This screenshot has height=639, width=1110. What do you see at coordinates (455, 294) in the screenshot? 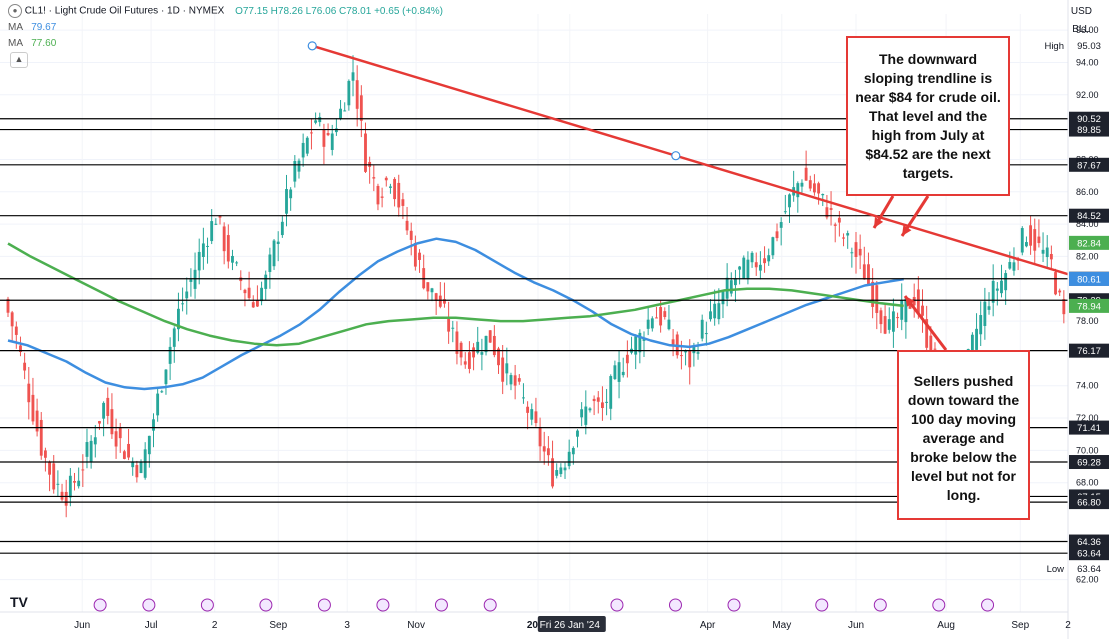
I see `ma200-line` at bounding box center [455, 294].